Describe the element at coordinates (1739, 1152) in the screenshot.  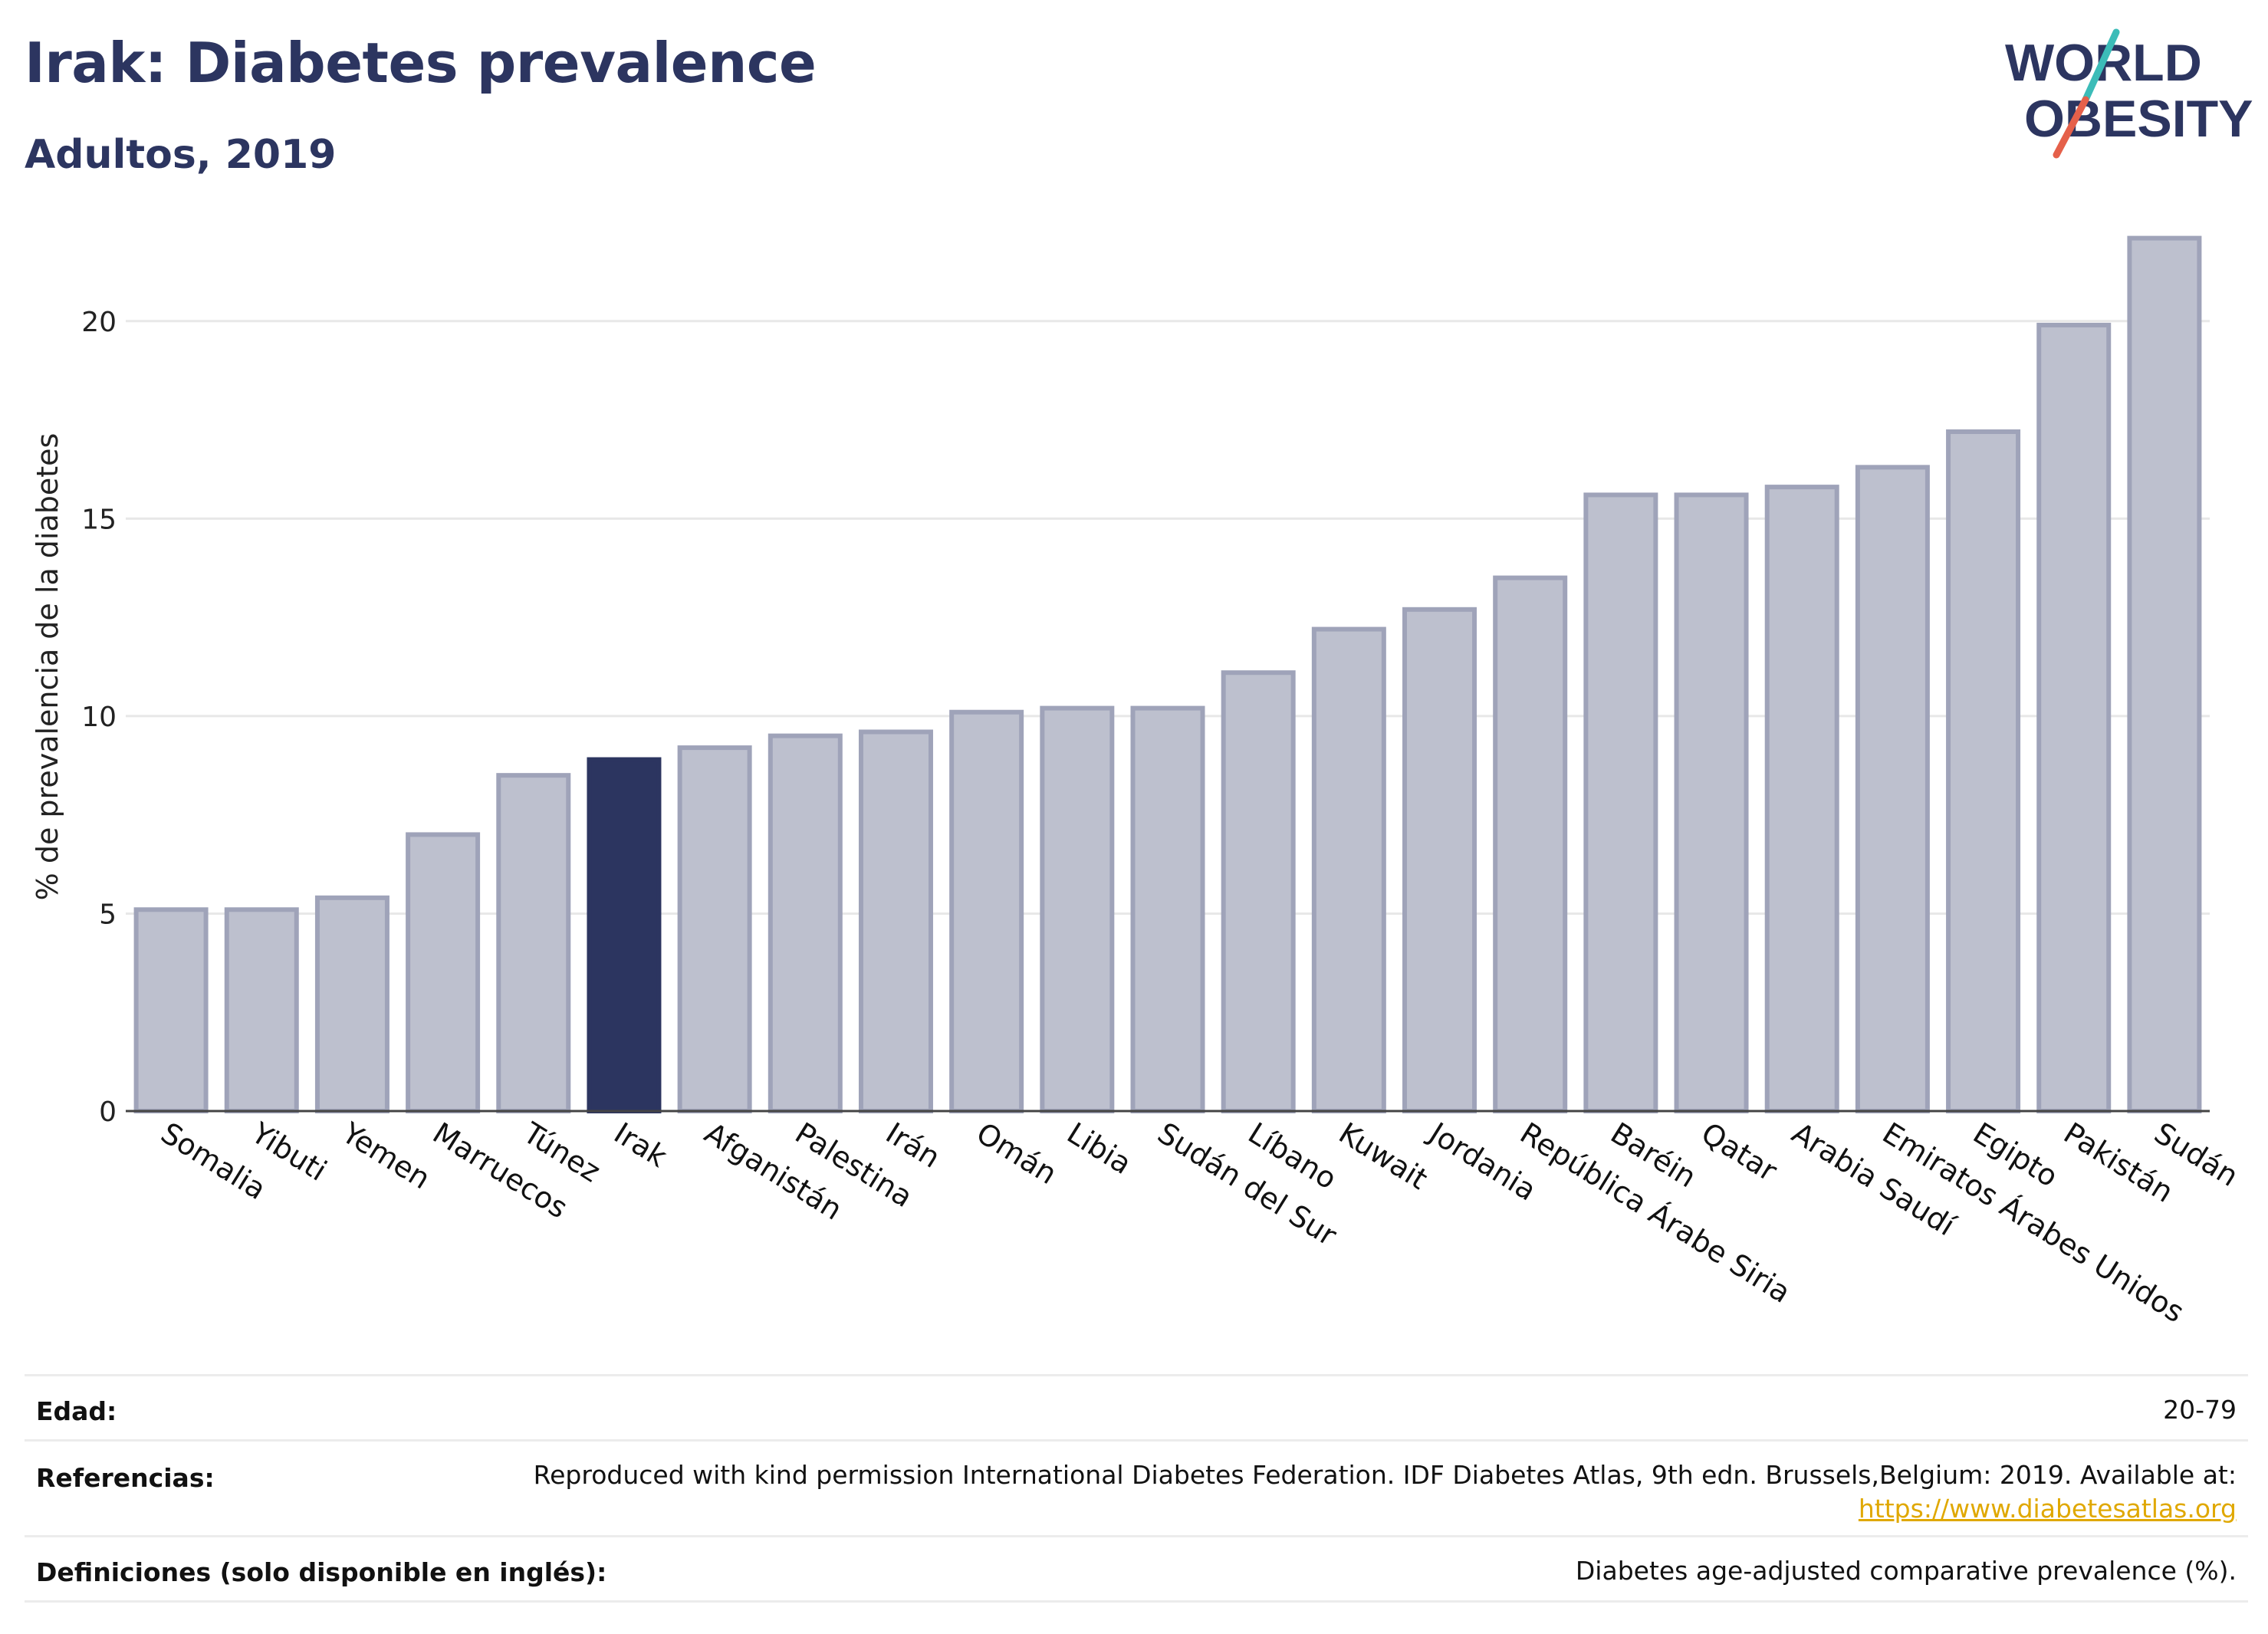
I see `x-tick-label-17: Qatar` at that location.